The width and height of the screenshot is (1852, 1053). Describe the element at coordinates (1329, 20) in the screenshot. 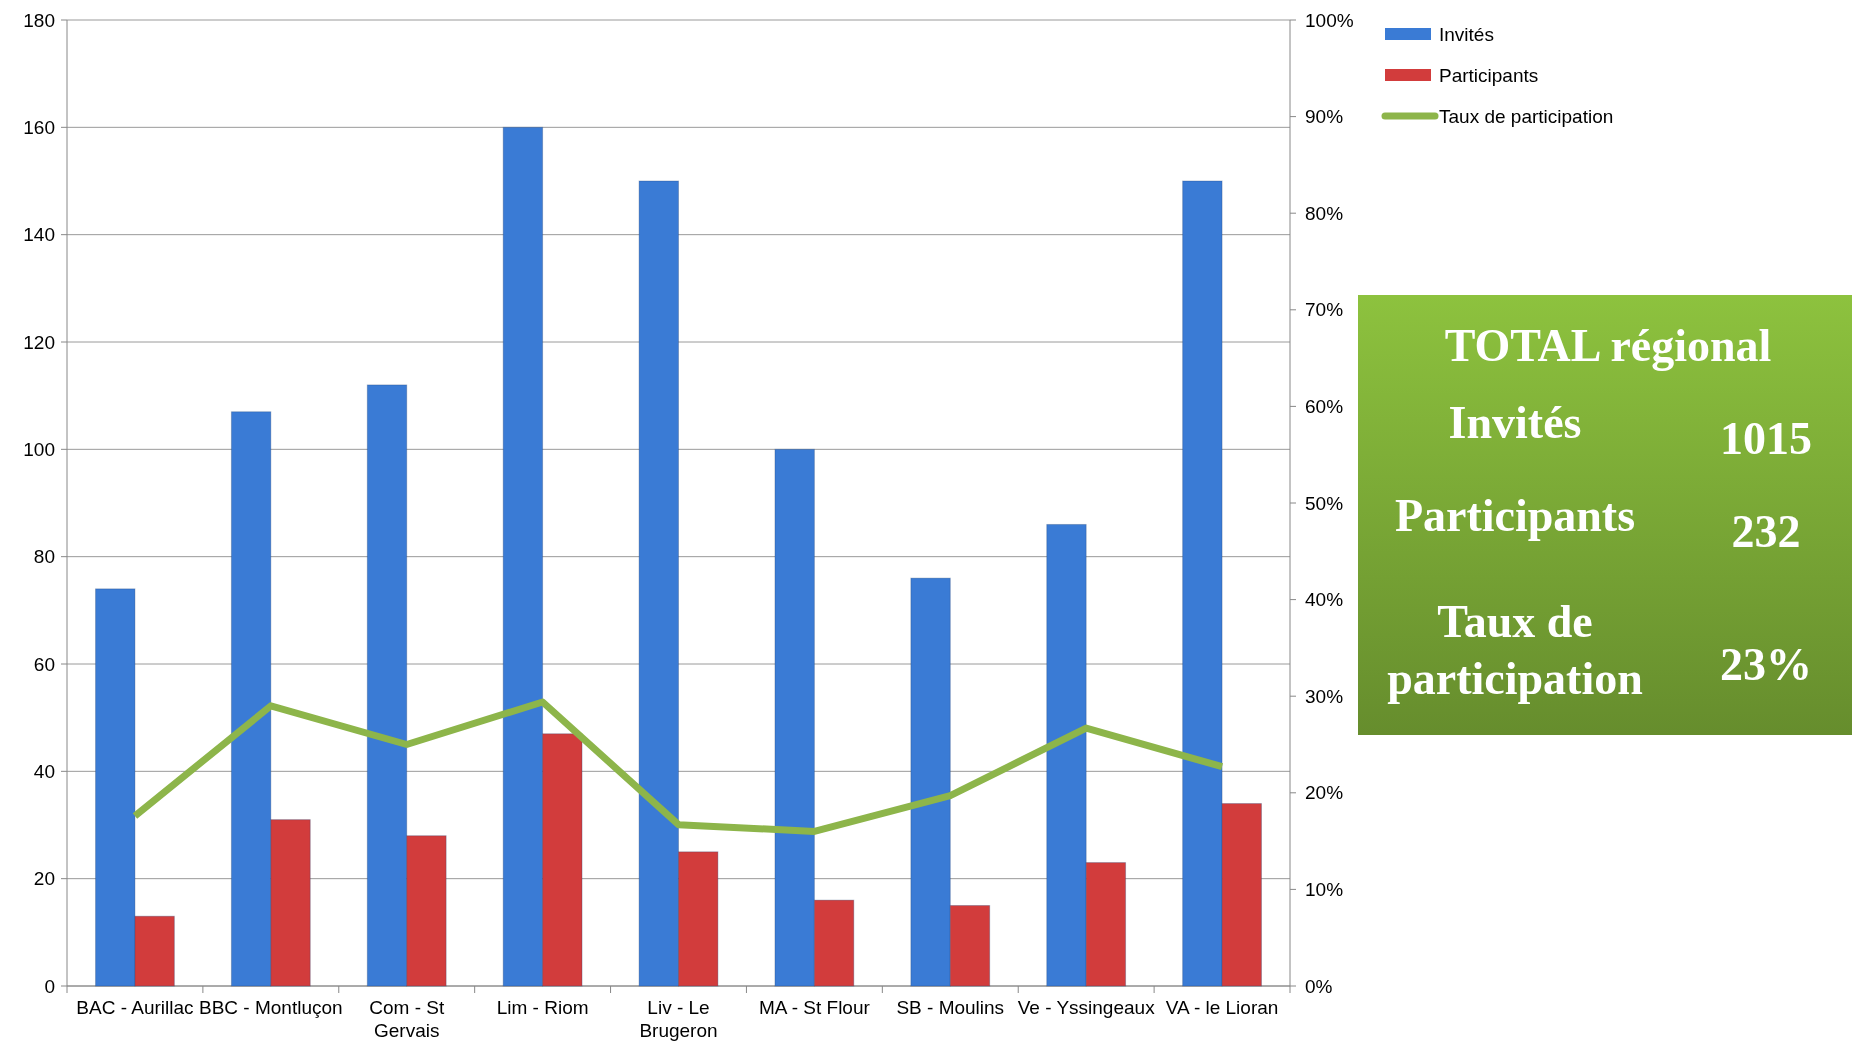

I see `y2-tick-label: 100%` at that location.